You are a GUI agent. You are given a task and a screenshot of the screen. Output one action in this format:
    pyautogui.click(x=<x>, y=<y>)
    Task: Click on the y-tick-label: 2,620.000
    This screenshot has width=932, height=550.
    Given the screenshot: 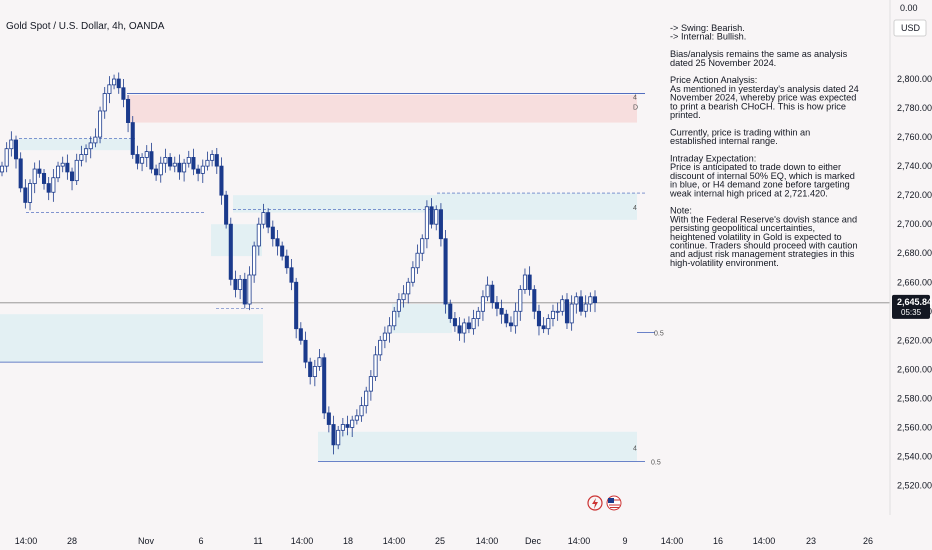 What is the action you would take?
    pyautogui.click(x=914, y=340)
    